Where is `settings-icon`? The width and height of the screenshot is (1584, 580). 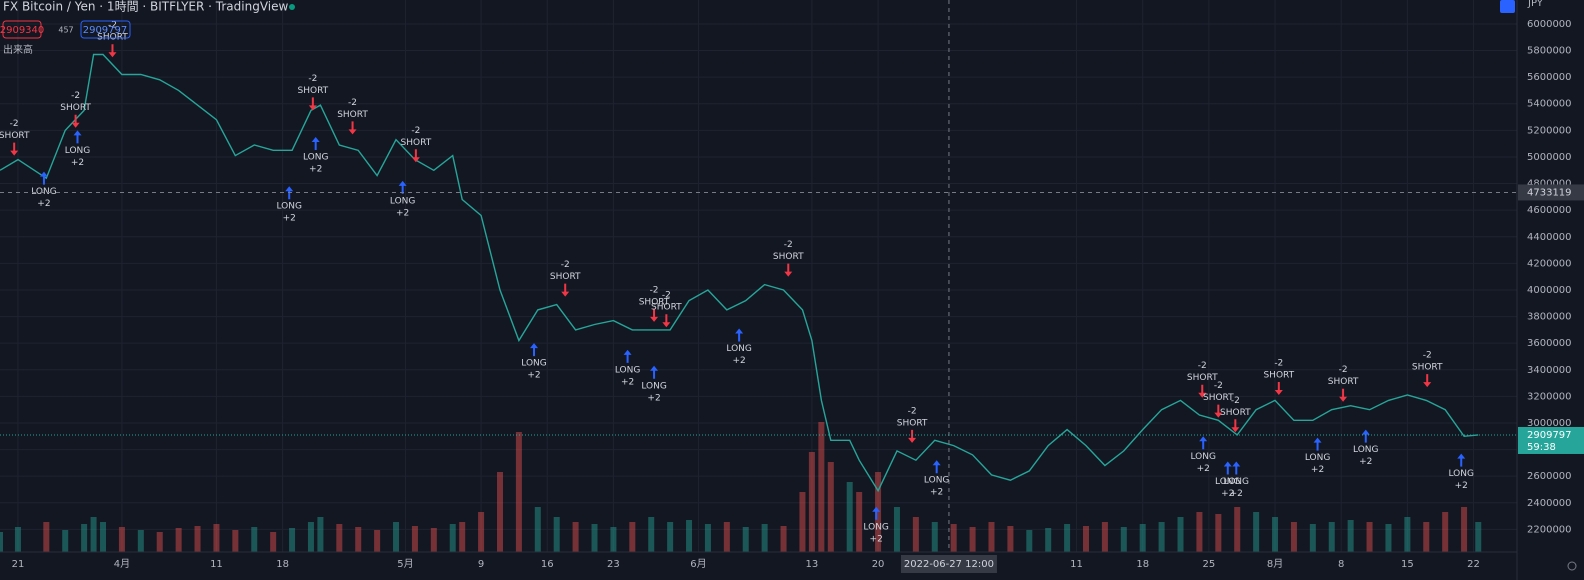
settings-icon is located at coordinates (1572, 566).